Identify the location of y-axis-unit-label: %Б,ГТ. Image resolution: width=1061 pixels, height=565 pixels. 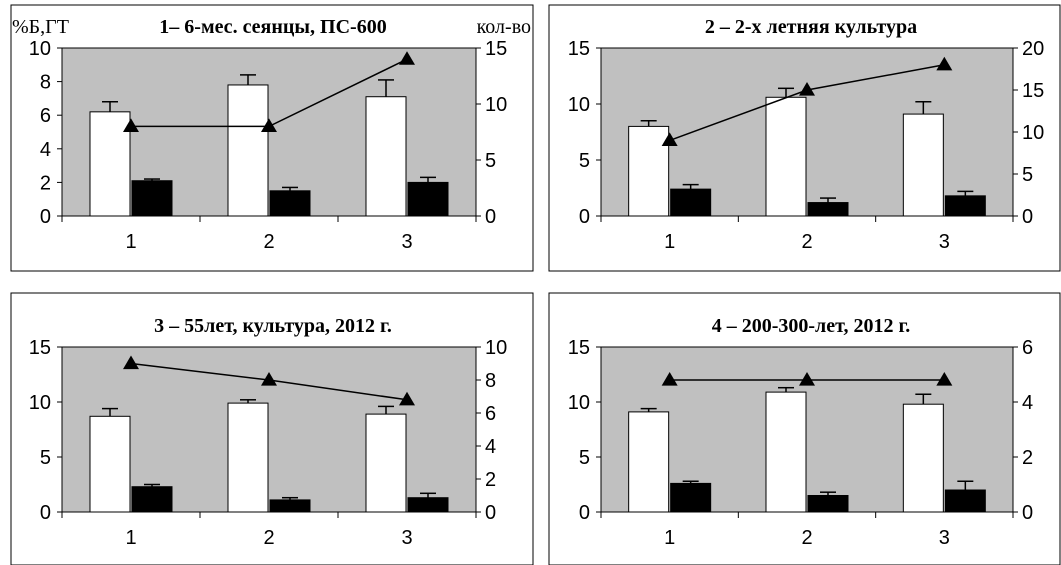
(40, 27).